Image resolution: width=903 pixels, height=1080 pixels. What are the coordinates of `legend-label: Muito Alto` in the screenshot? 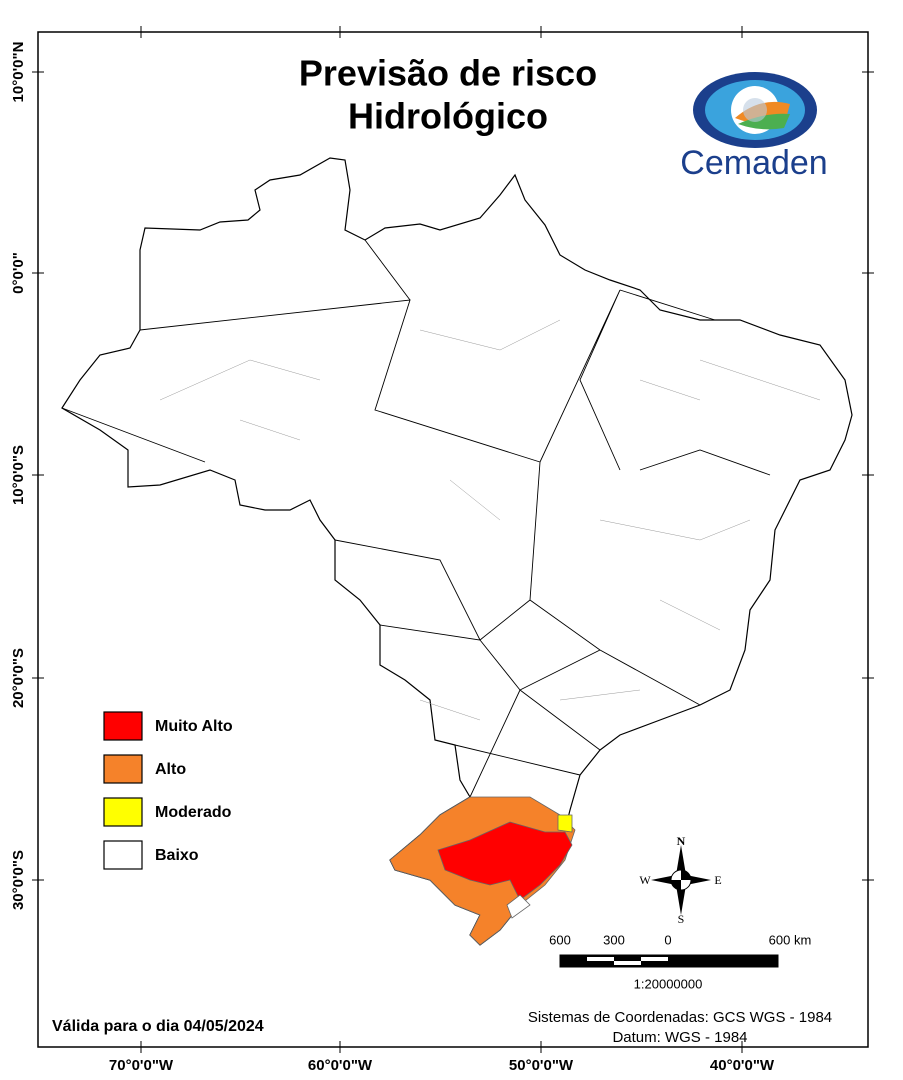 It's located at (194, 726).